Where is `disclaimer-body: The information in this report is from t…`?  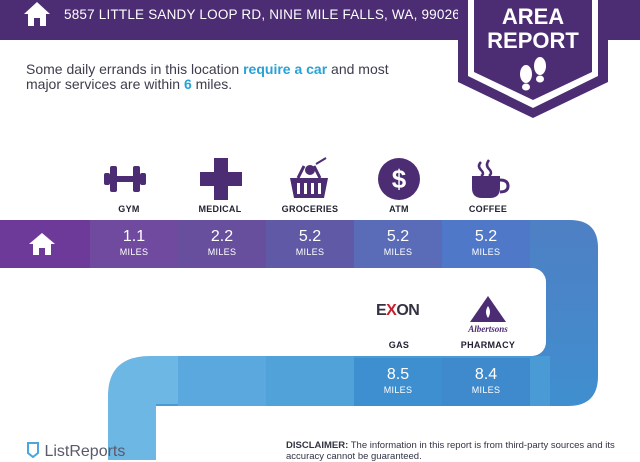
disclaimer-body: The information in this report is from t… is located at coordinates (450, 451).